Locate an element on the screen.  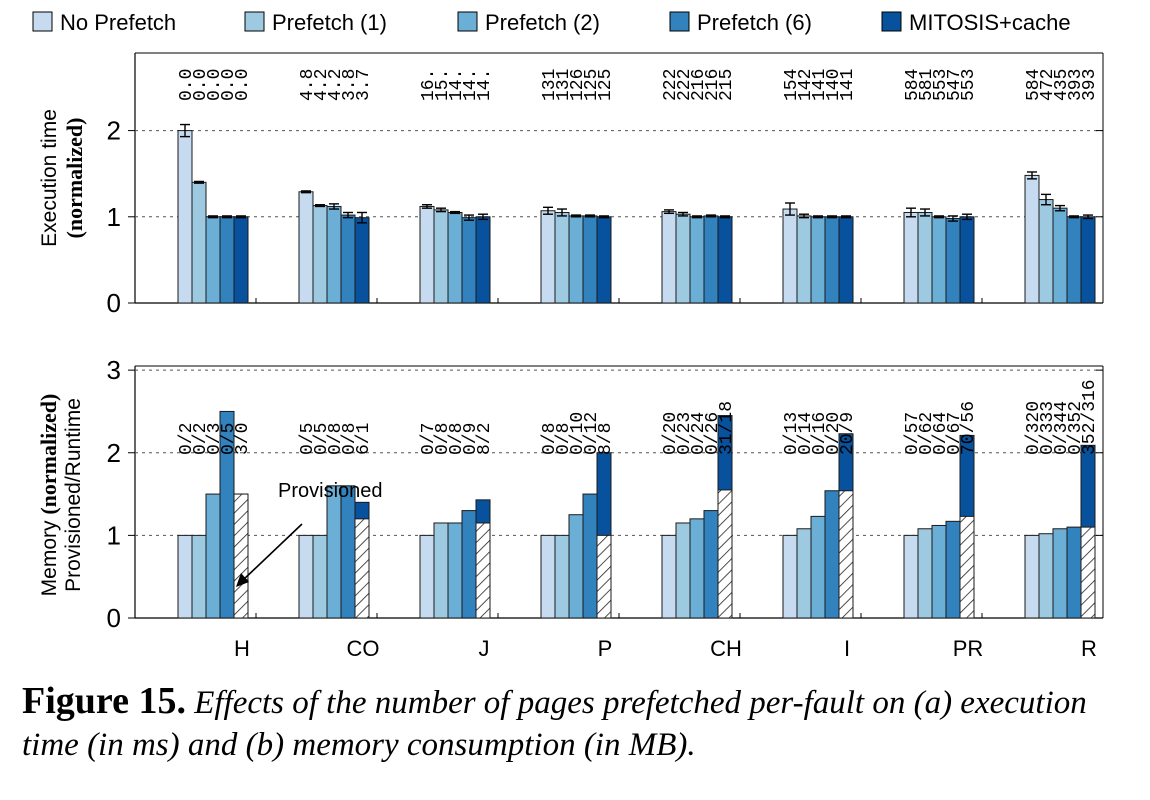
value-annotation: 0/320 is located at coordinates (1034, 428).